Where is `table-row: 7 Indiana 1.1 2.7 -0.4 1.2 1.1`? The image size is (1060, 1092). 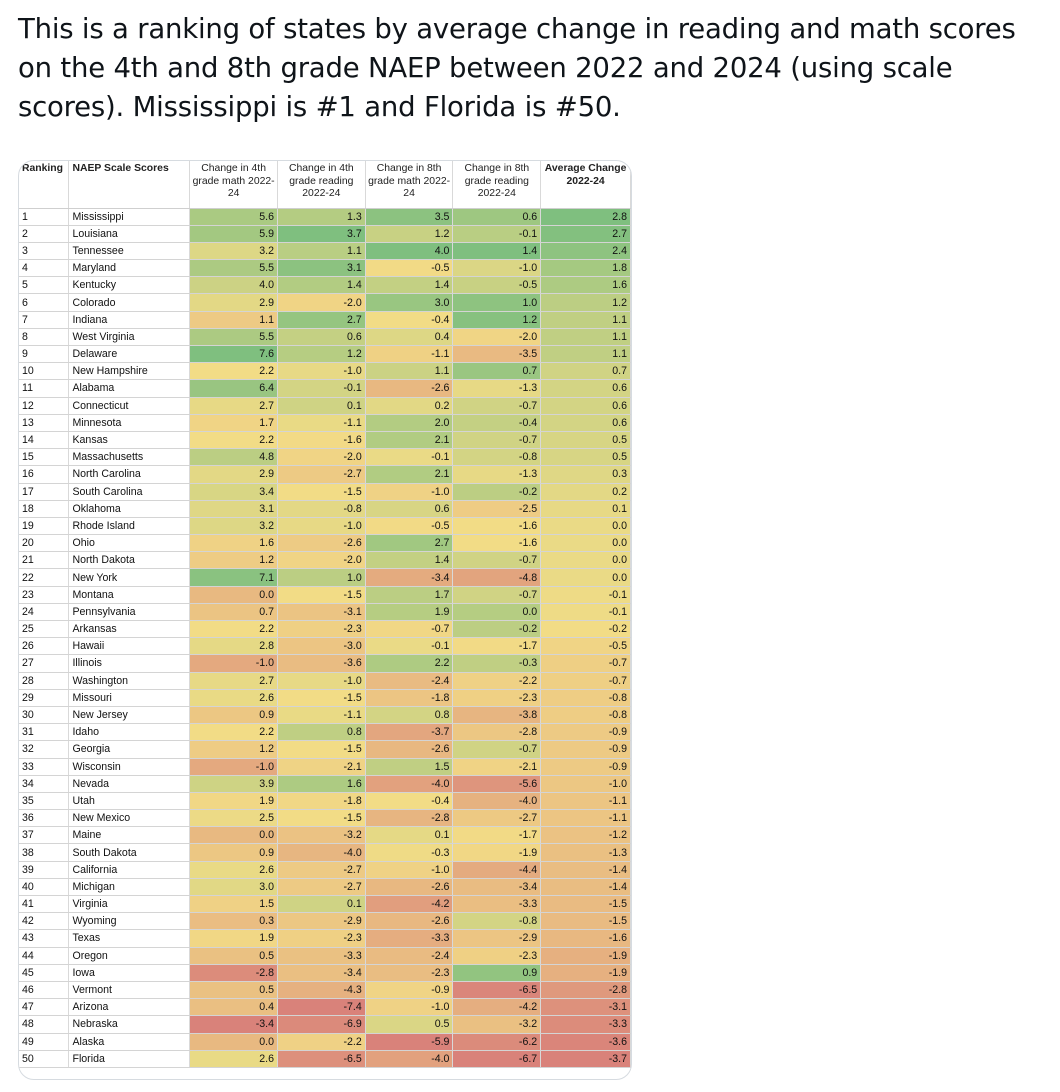
table-row: 7 Indiana 1.1 2.7 -0.4 1.2 1.1 is located at coordinates (325, 320).